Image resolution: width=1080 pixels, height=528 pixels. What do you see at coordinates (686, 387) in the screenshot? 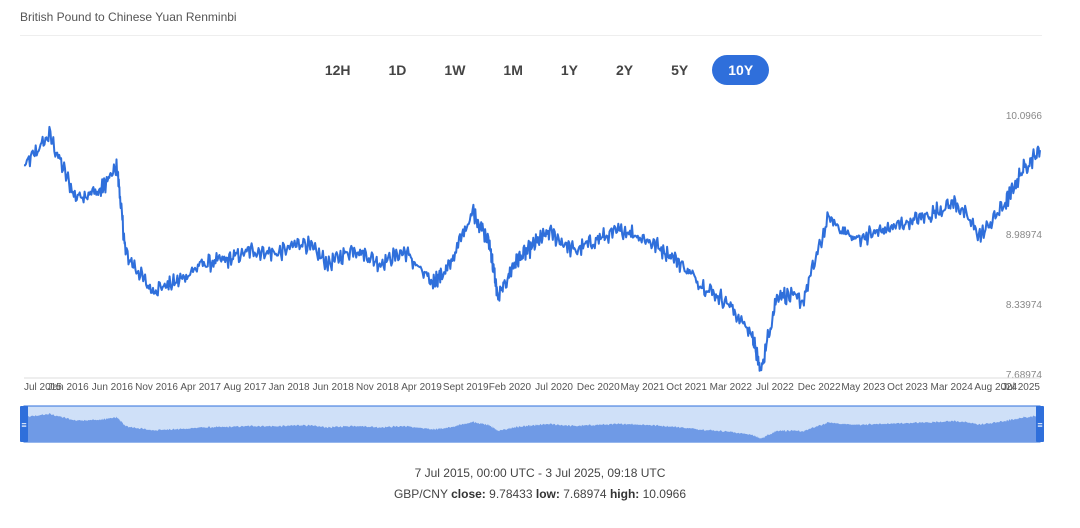
I see `x-tick-label-15: Oct 2021` at bounding box center [686, 387].